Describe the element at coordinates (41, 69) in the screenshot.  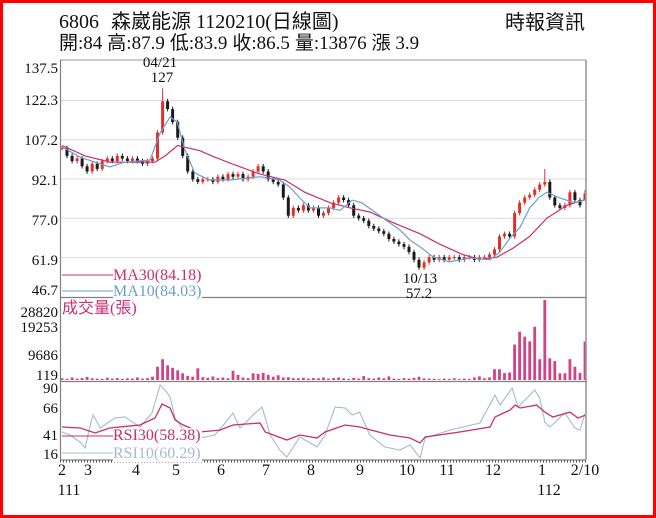
I see `price-tick-label: 137.5` at that location.